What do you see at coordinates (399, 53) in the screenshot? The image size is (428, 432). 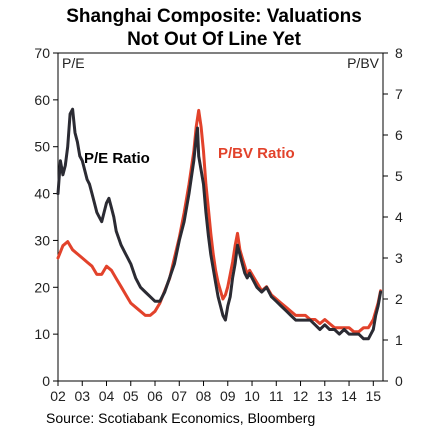 I see `y-tick-label-right: 8` at bounding box center [399, 53].